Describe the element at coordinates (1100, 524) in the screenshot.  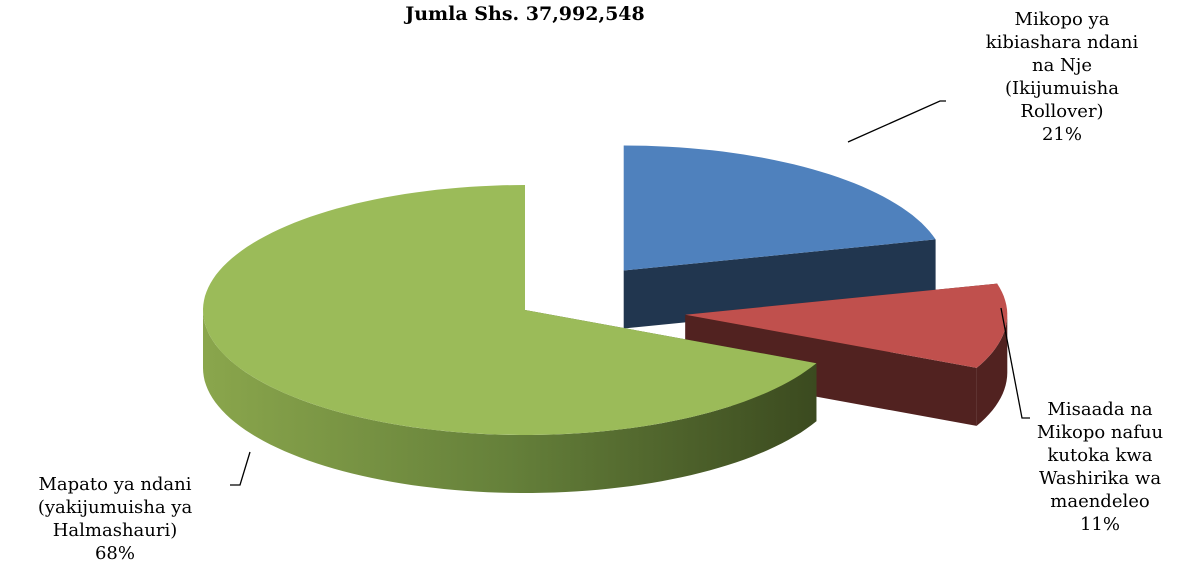
I see `value-label: 11%` at that location.